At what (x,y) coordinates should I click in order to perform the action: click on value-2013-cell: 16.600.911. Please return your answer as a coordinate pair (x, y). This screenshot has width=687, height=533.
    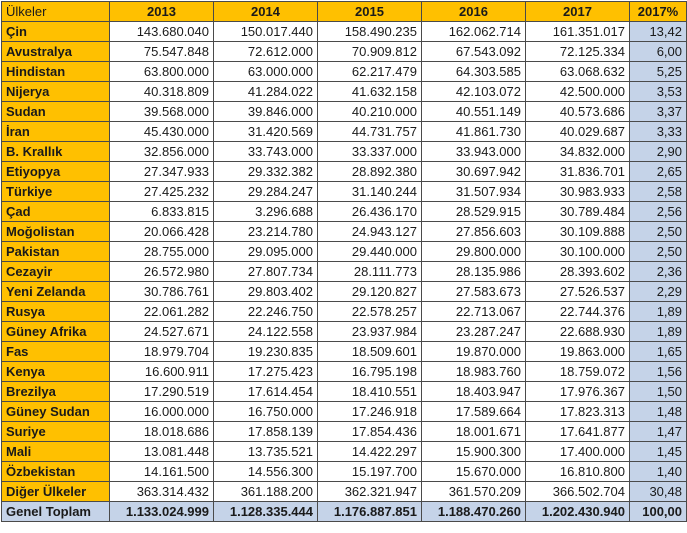
    Looking at the image, I should click on (161, 371).